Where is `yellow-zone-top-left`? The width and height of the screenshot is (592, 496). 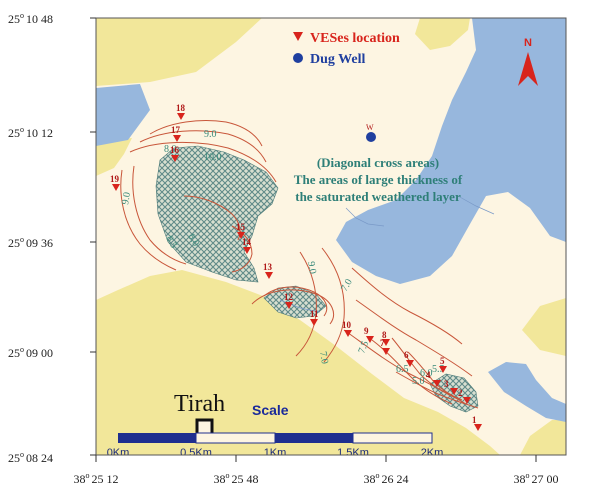
yellow-zone-top-left is located at coordinates (179, 52).